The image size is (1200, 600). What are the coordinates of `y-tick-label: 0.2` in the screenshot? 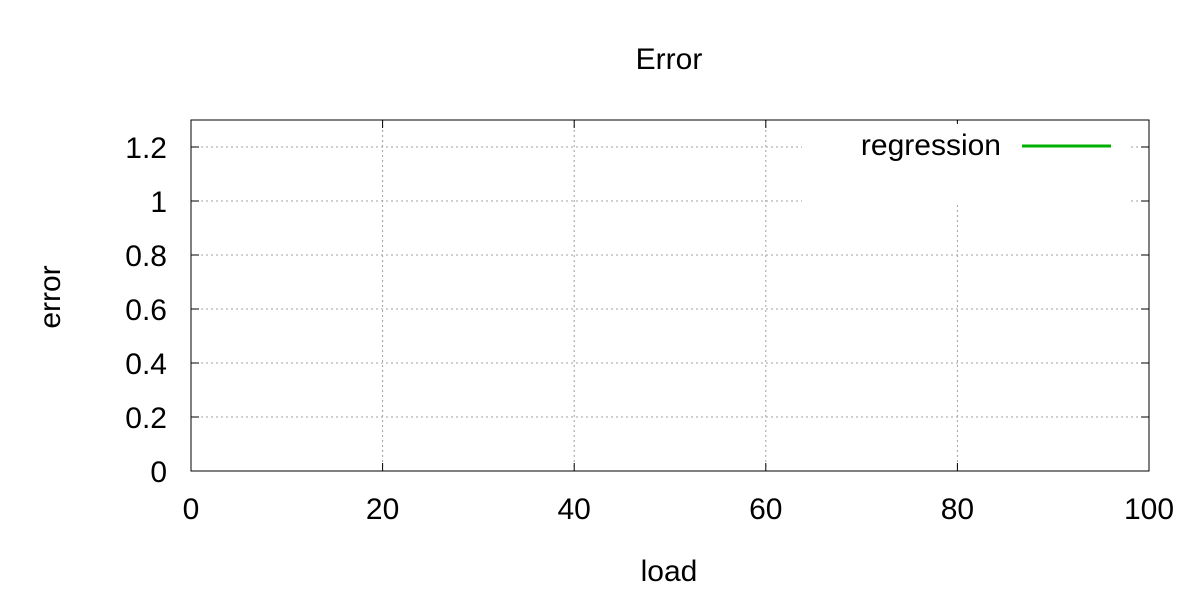 It's located at (146, 418).